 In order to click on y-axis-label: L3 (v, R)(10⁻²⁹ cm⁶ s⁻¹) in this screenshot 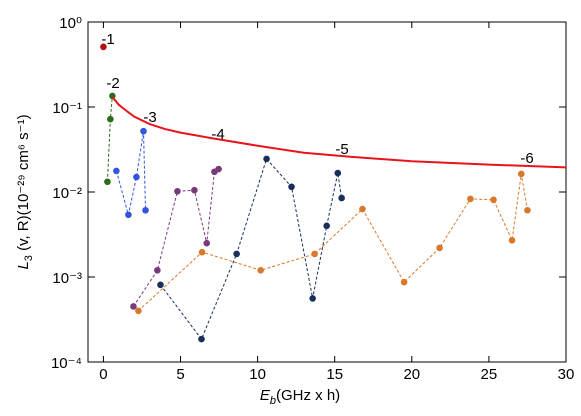, I will do `click(25, 191)`.